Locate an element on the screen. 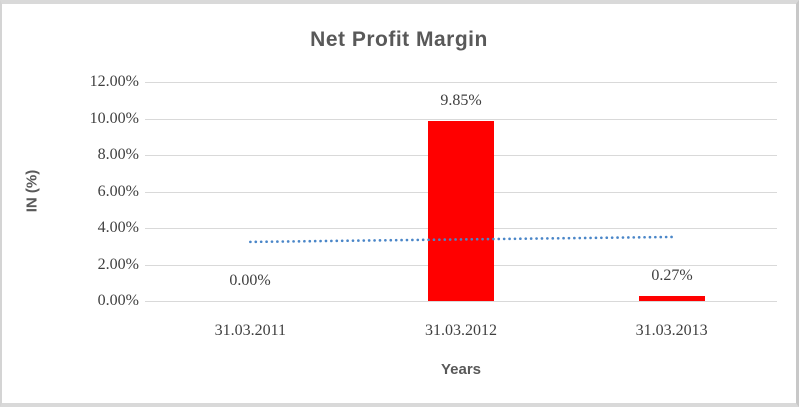  y-tick-label: 4.00% is located at coordinates (118, 227).